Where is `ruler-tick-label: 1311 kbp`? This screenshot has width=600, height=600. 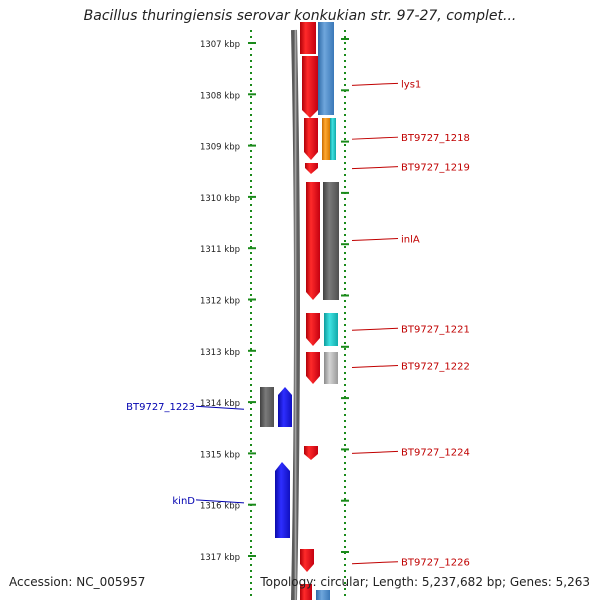
ruler-tick-label: 1311 kbp is located at coordinates (220, 250).